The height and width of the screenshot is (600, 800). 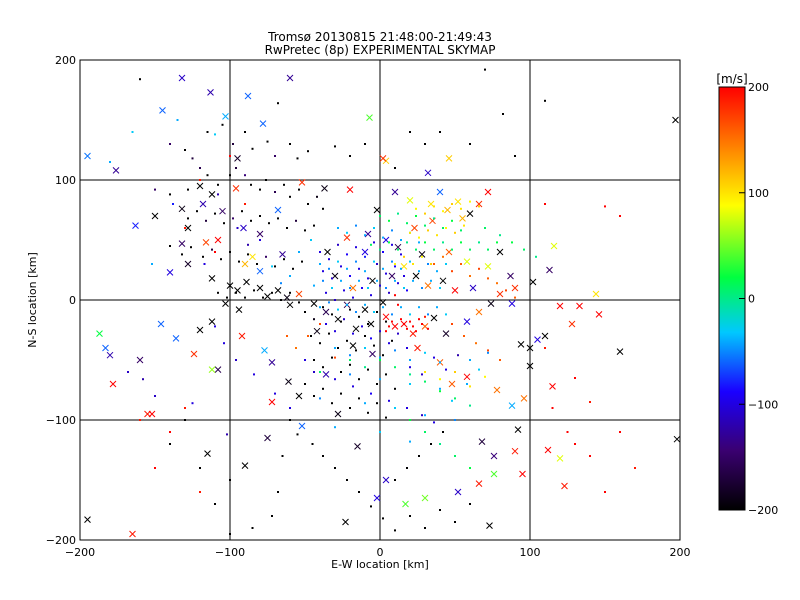 What do you see at coordinates (65, 180) in the screenshot?
I see `y-tick-label: 100` at bounding box center [65, 180].